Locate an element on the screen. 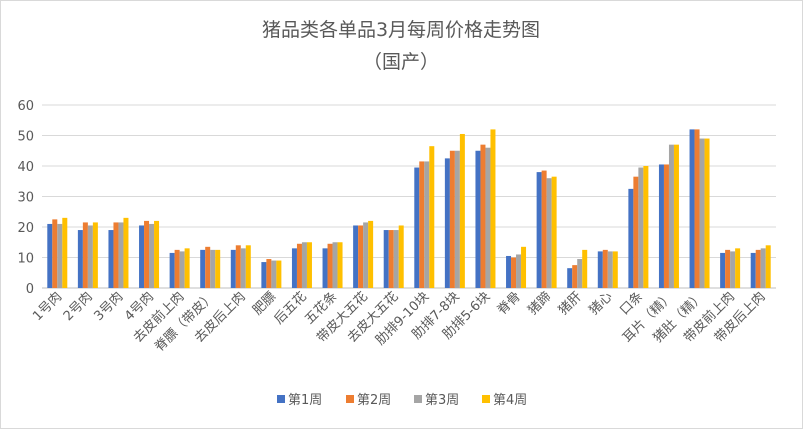 This screenshot has height=429, width=803. chart-title: 猪品类各单品3月每周价格走势图 is located at coordinates (401, 30).